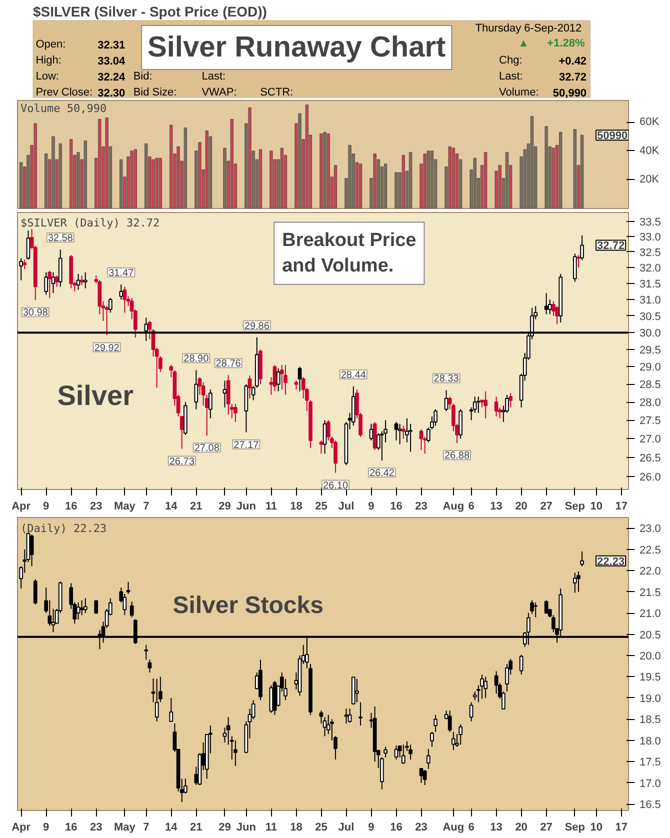 The height and width of the screenshot is (838, 670). What do you see at coordinates (271, 828) in the screenshot?
I see `x-tick-label: 11` at bounding box center [271, 828].